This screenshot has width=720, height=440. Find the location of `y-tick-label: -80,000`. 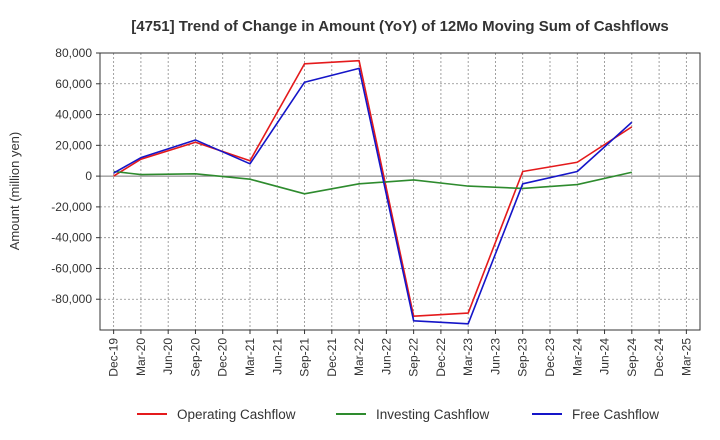

y-tick-label: -80,000 is located at coordinates (71, 299).